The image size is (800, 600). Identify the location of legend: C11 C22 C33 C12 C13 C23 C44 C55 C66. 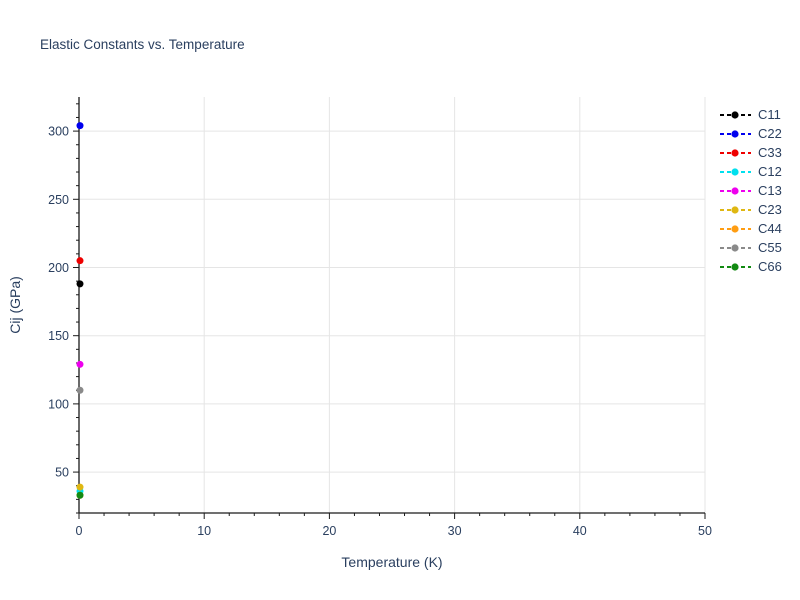
(750, 190).